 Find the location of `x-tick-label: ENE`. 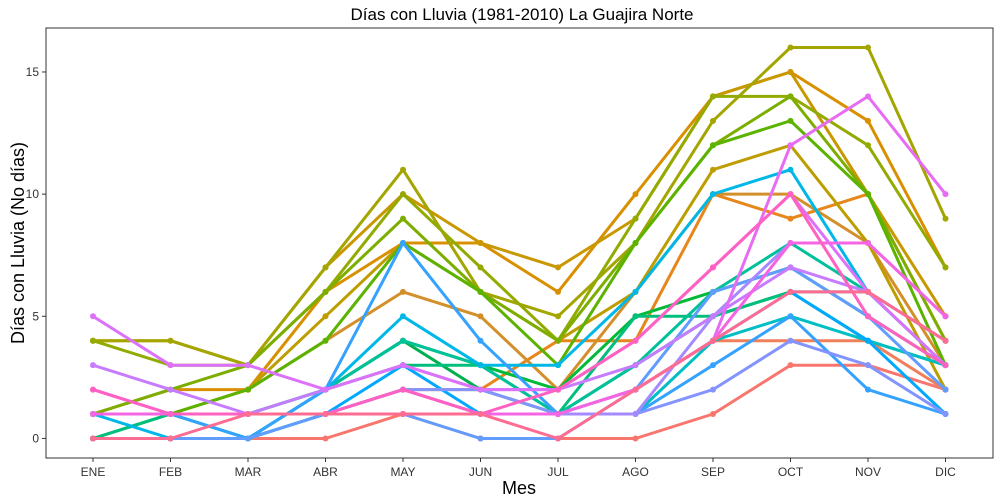

x-tick-label: ENE is located at coordinates (93, 472).